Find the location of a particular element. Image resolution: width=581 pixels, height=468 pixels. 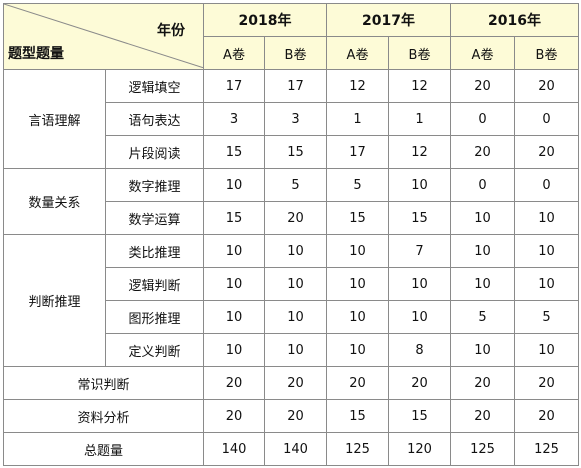

table-row: 资料分析 20 20 15 15 20 20 is located at coordinates (291, 416).